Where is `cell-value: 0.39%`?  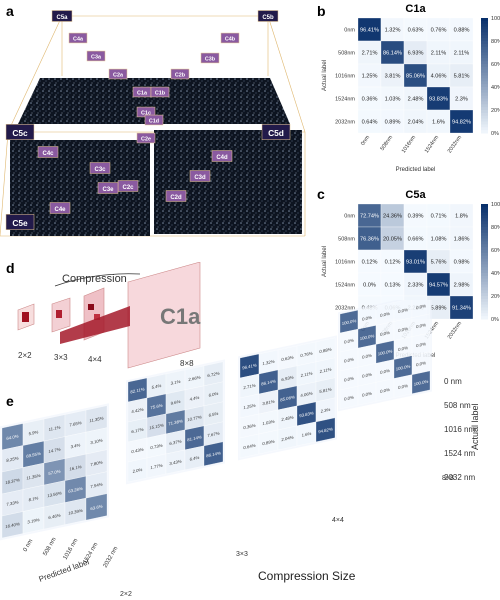 cell-value: 0.39% is located at coordinates (416, 217).